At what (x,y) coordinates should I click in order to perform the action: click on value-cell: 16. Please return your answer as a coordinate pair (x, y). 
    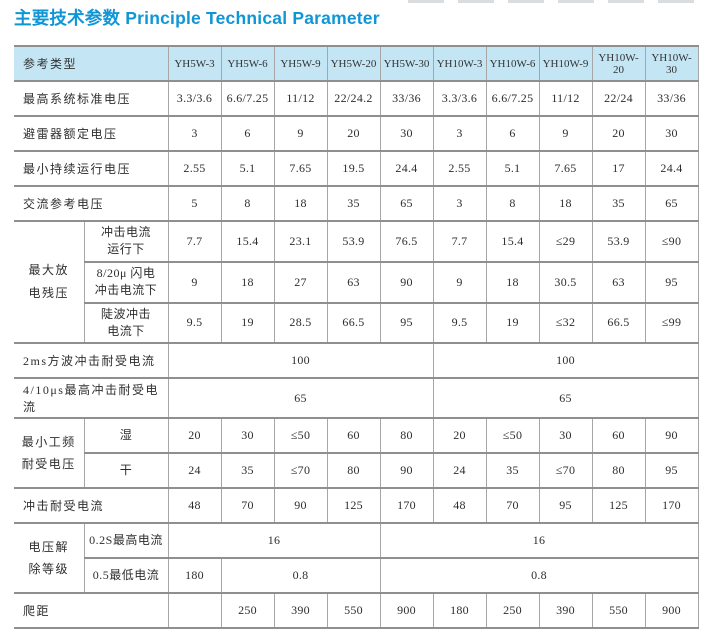
    Looking at the image, I should click on (539, 541).